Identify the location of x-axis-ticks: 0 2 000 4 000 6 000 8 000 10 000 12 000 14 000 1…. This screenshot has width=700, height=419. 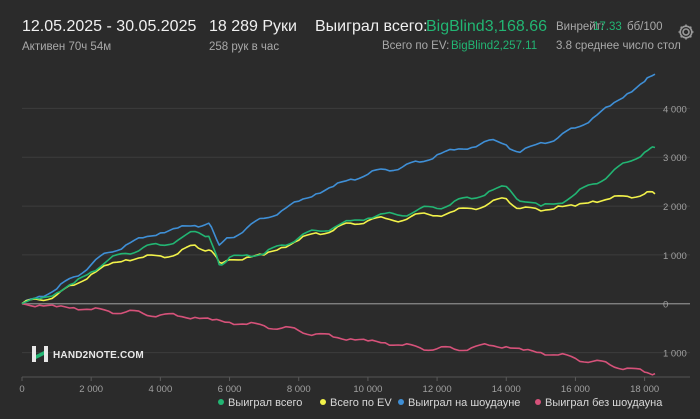
(354, 385).